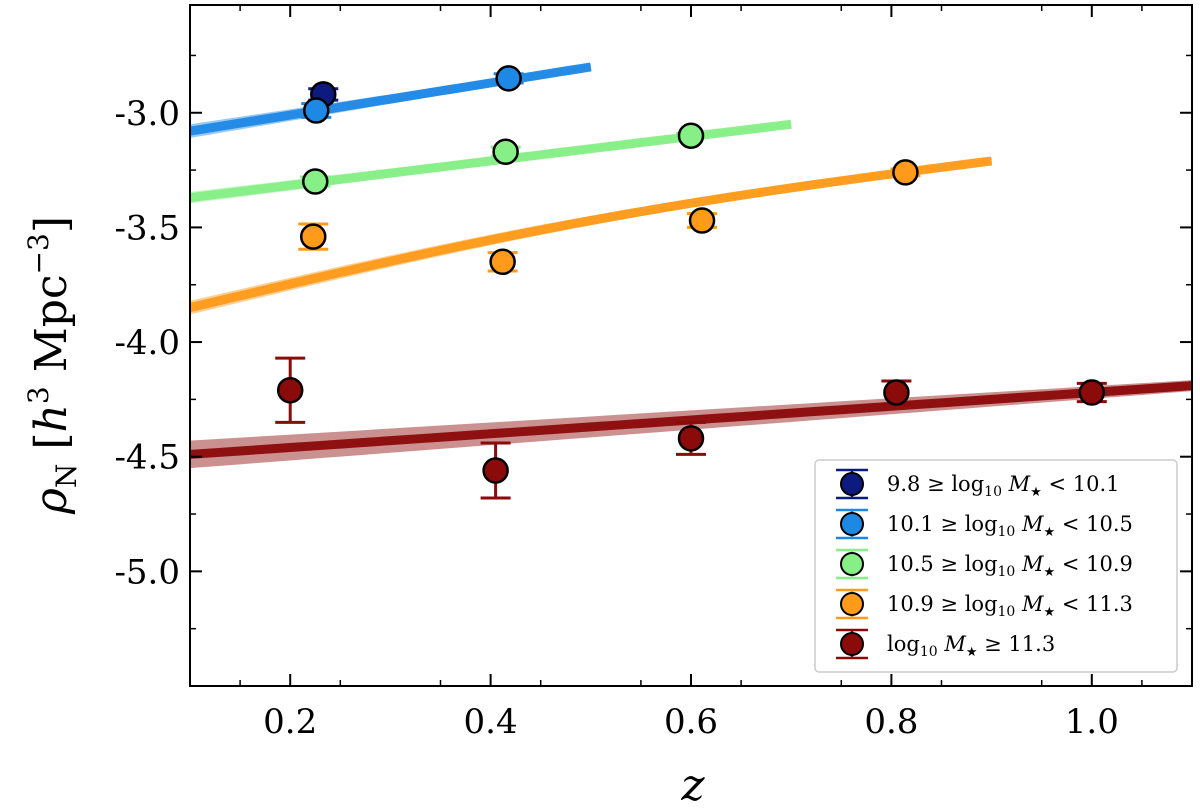 The image size is (1200, 810). What do you see at coordinates (51, 447) in the screenshot?
I see `ylabel-open: [` at bounding box center [51, 447].